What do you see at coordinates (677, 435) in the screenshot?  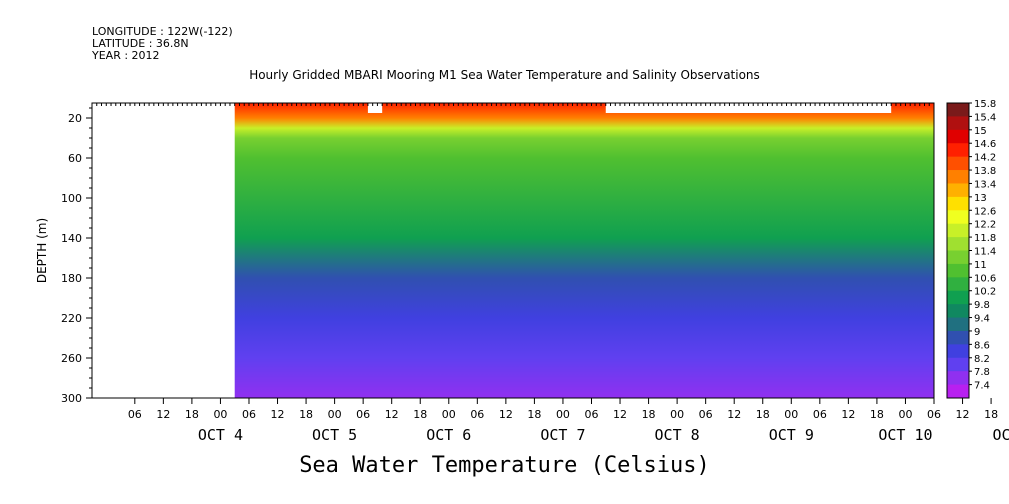 I see `x-day-label: OCT 8` at bounding box center [677, 435].